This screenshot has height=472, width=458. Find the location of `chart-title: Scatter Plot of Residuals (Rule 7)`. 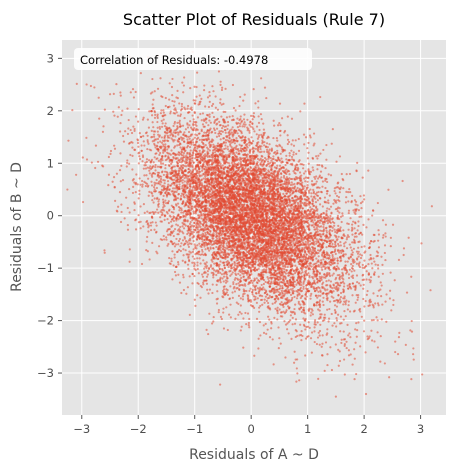

chart-title: Scatter Plot of Residuals (Rule 7) is located at coordinates (254, 19).